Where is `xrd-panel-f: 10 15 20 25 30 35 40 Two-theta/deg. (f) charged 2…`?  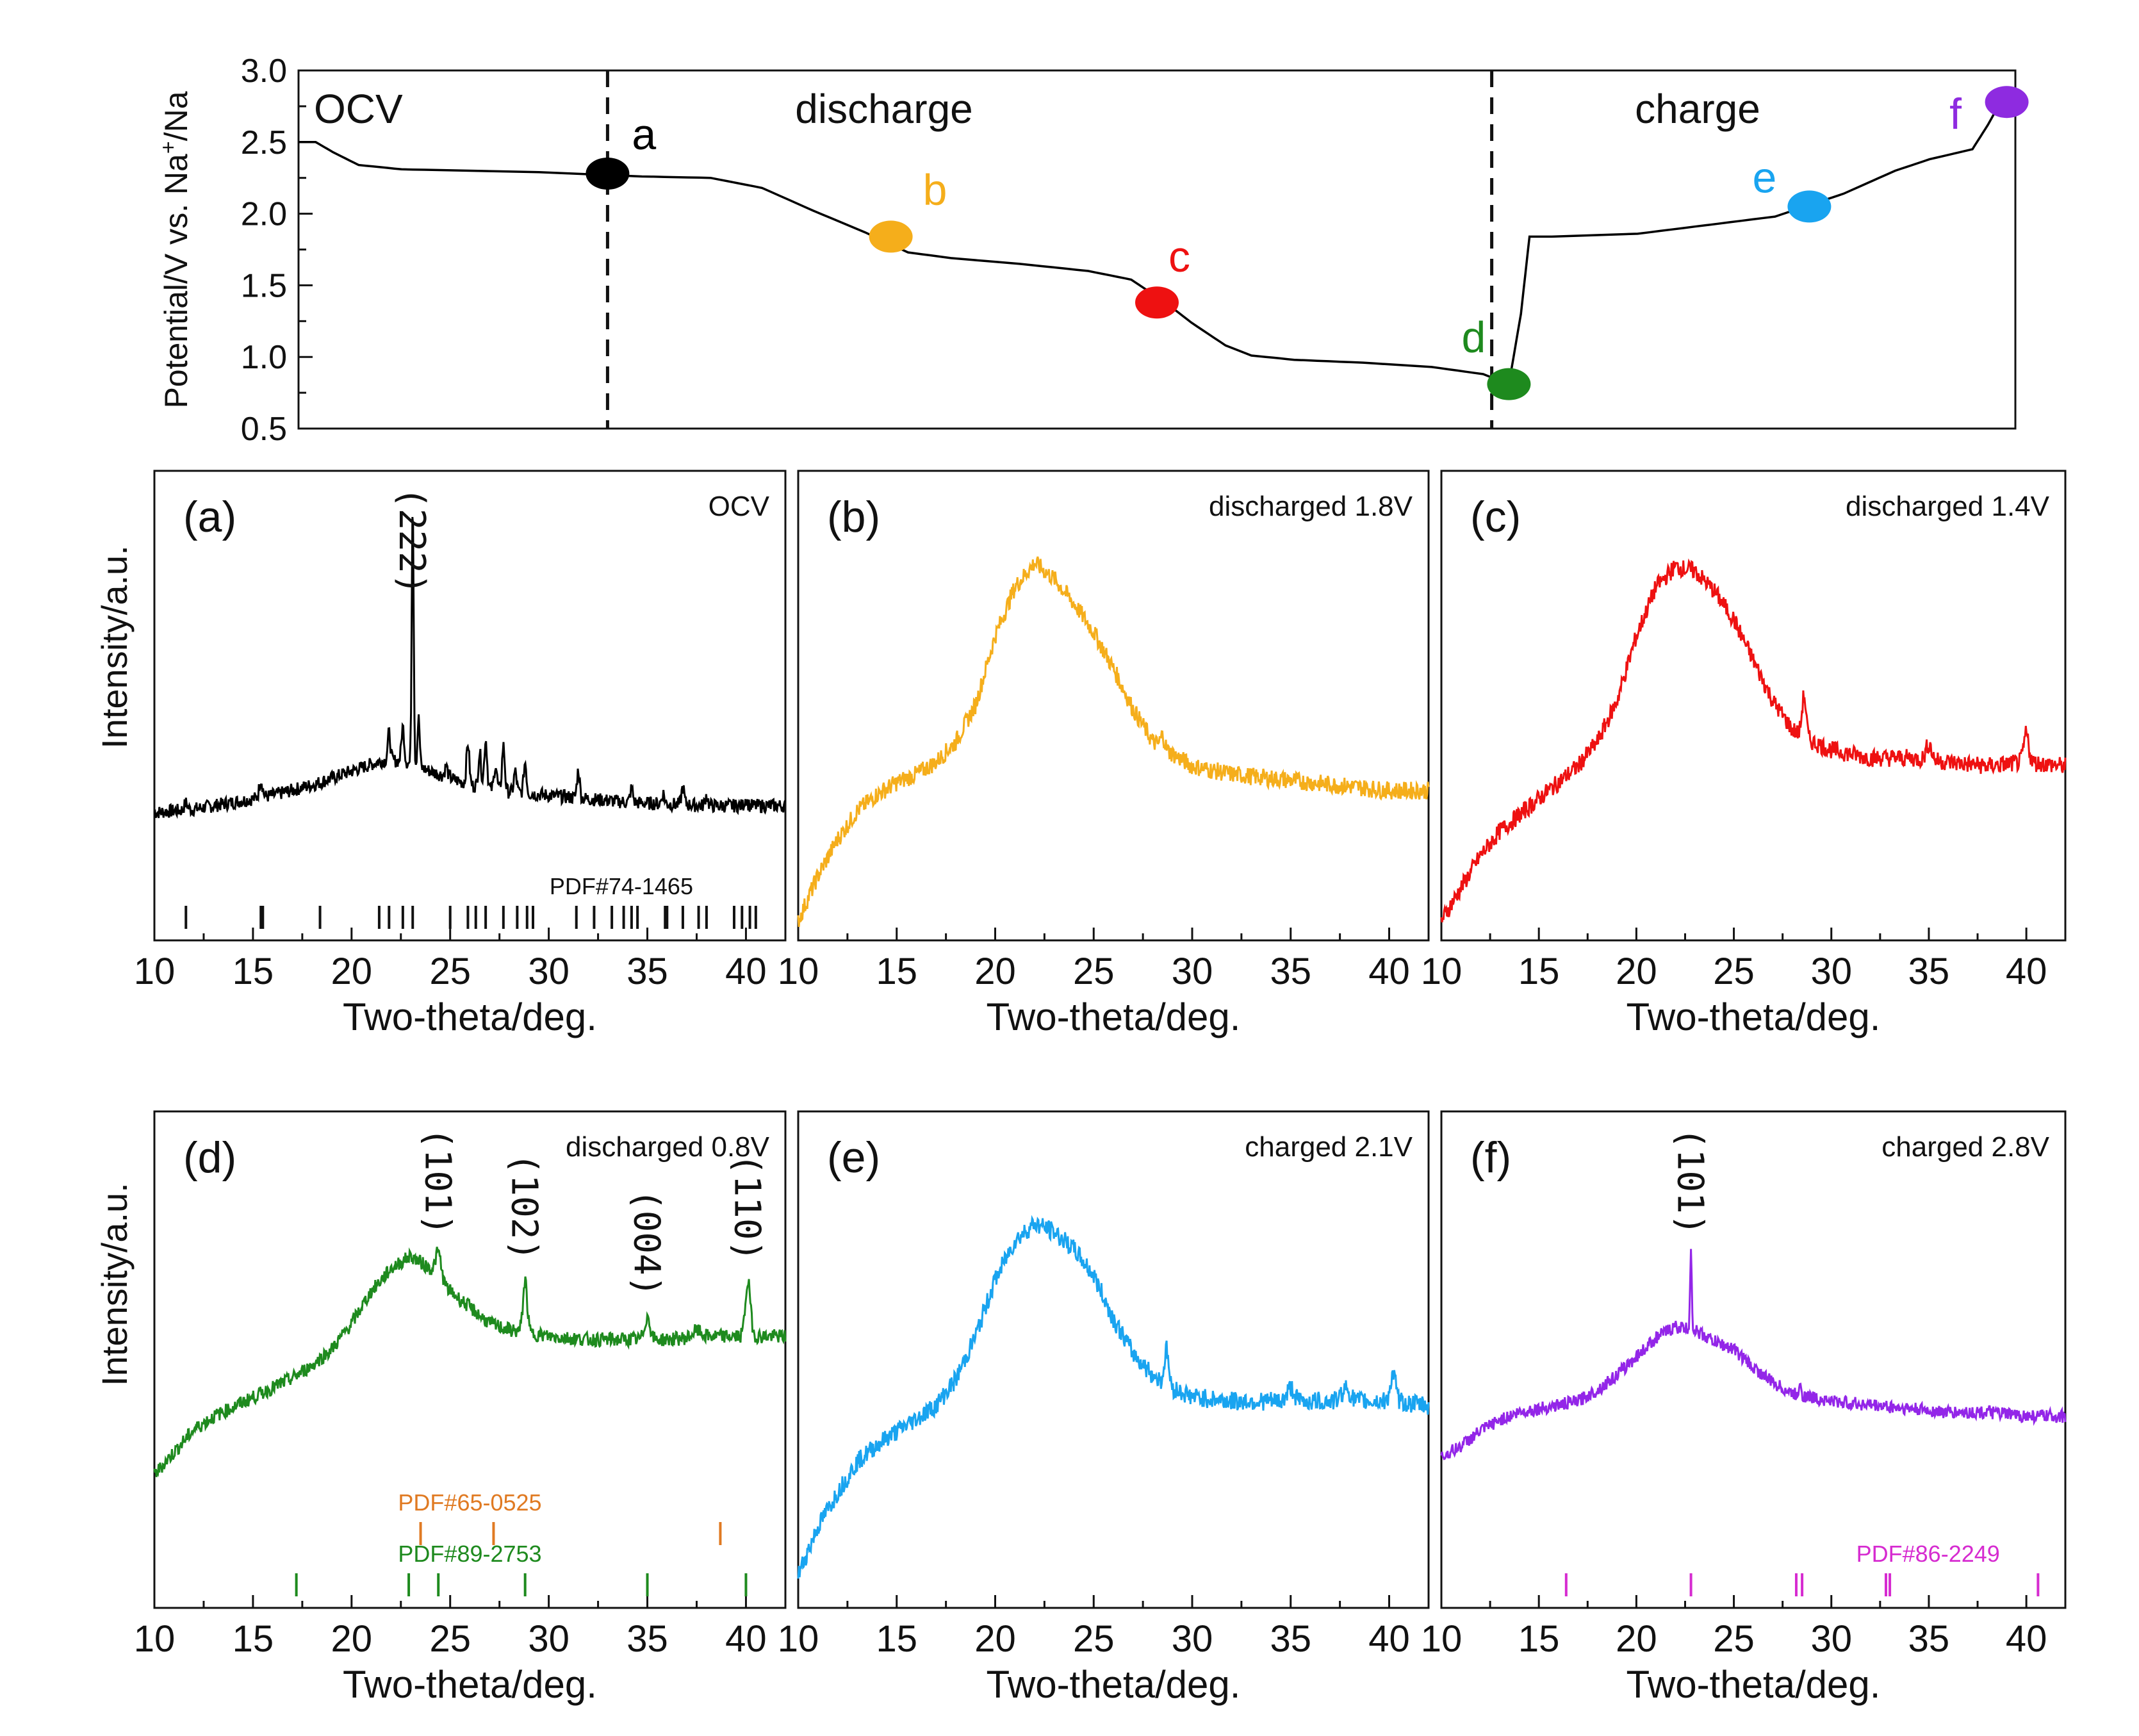 xrd-panel-f: 10 15 20 25 30 35 40 Two-theta/deg. (f) charged 2… is located at coordinates (1744, 1408).